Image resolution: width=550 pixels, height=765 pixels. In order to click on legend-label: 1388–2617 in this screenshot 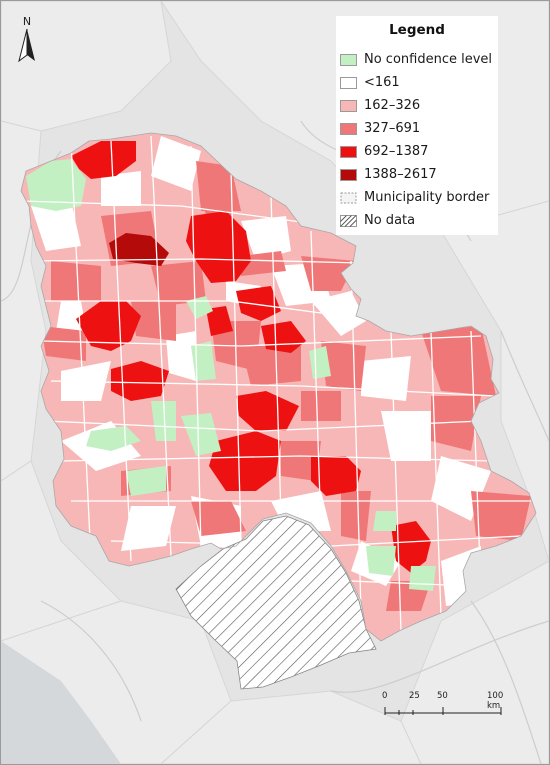, I will do `click(400, 174)`.